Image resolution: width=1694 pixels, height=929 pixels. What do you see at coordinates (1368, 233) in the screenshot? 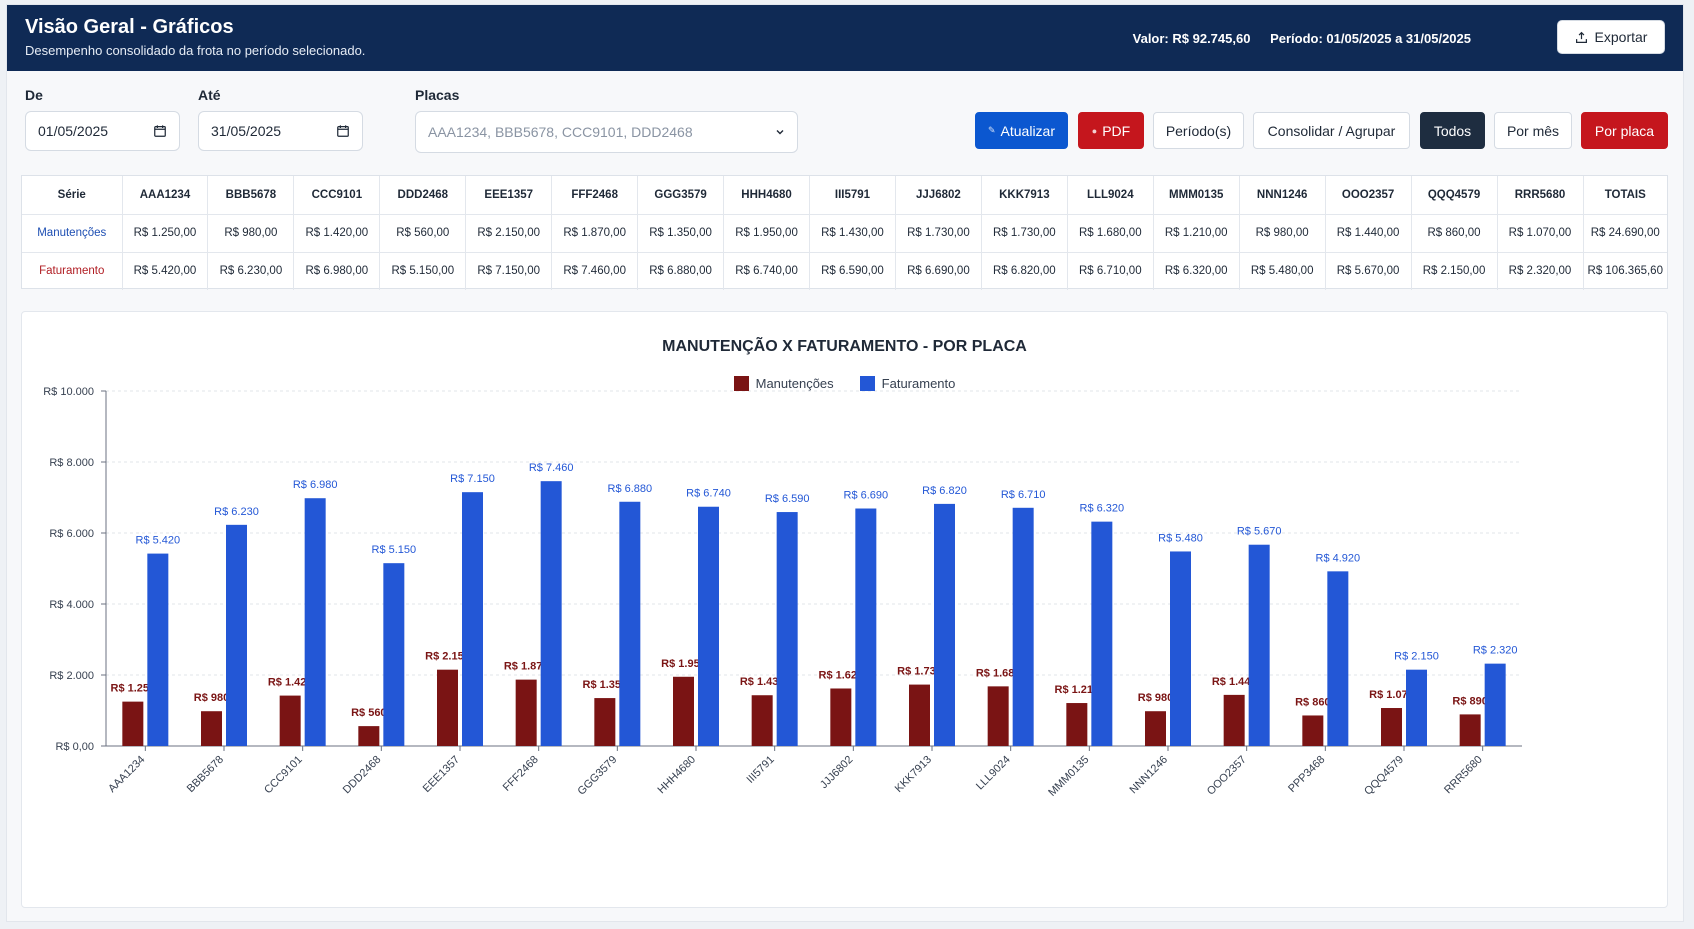
I see `table-cell: R$ 1.440,00` at bounding box center [1368, 233].